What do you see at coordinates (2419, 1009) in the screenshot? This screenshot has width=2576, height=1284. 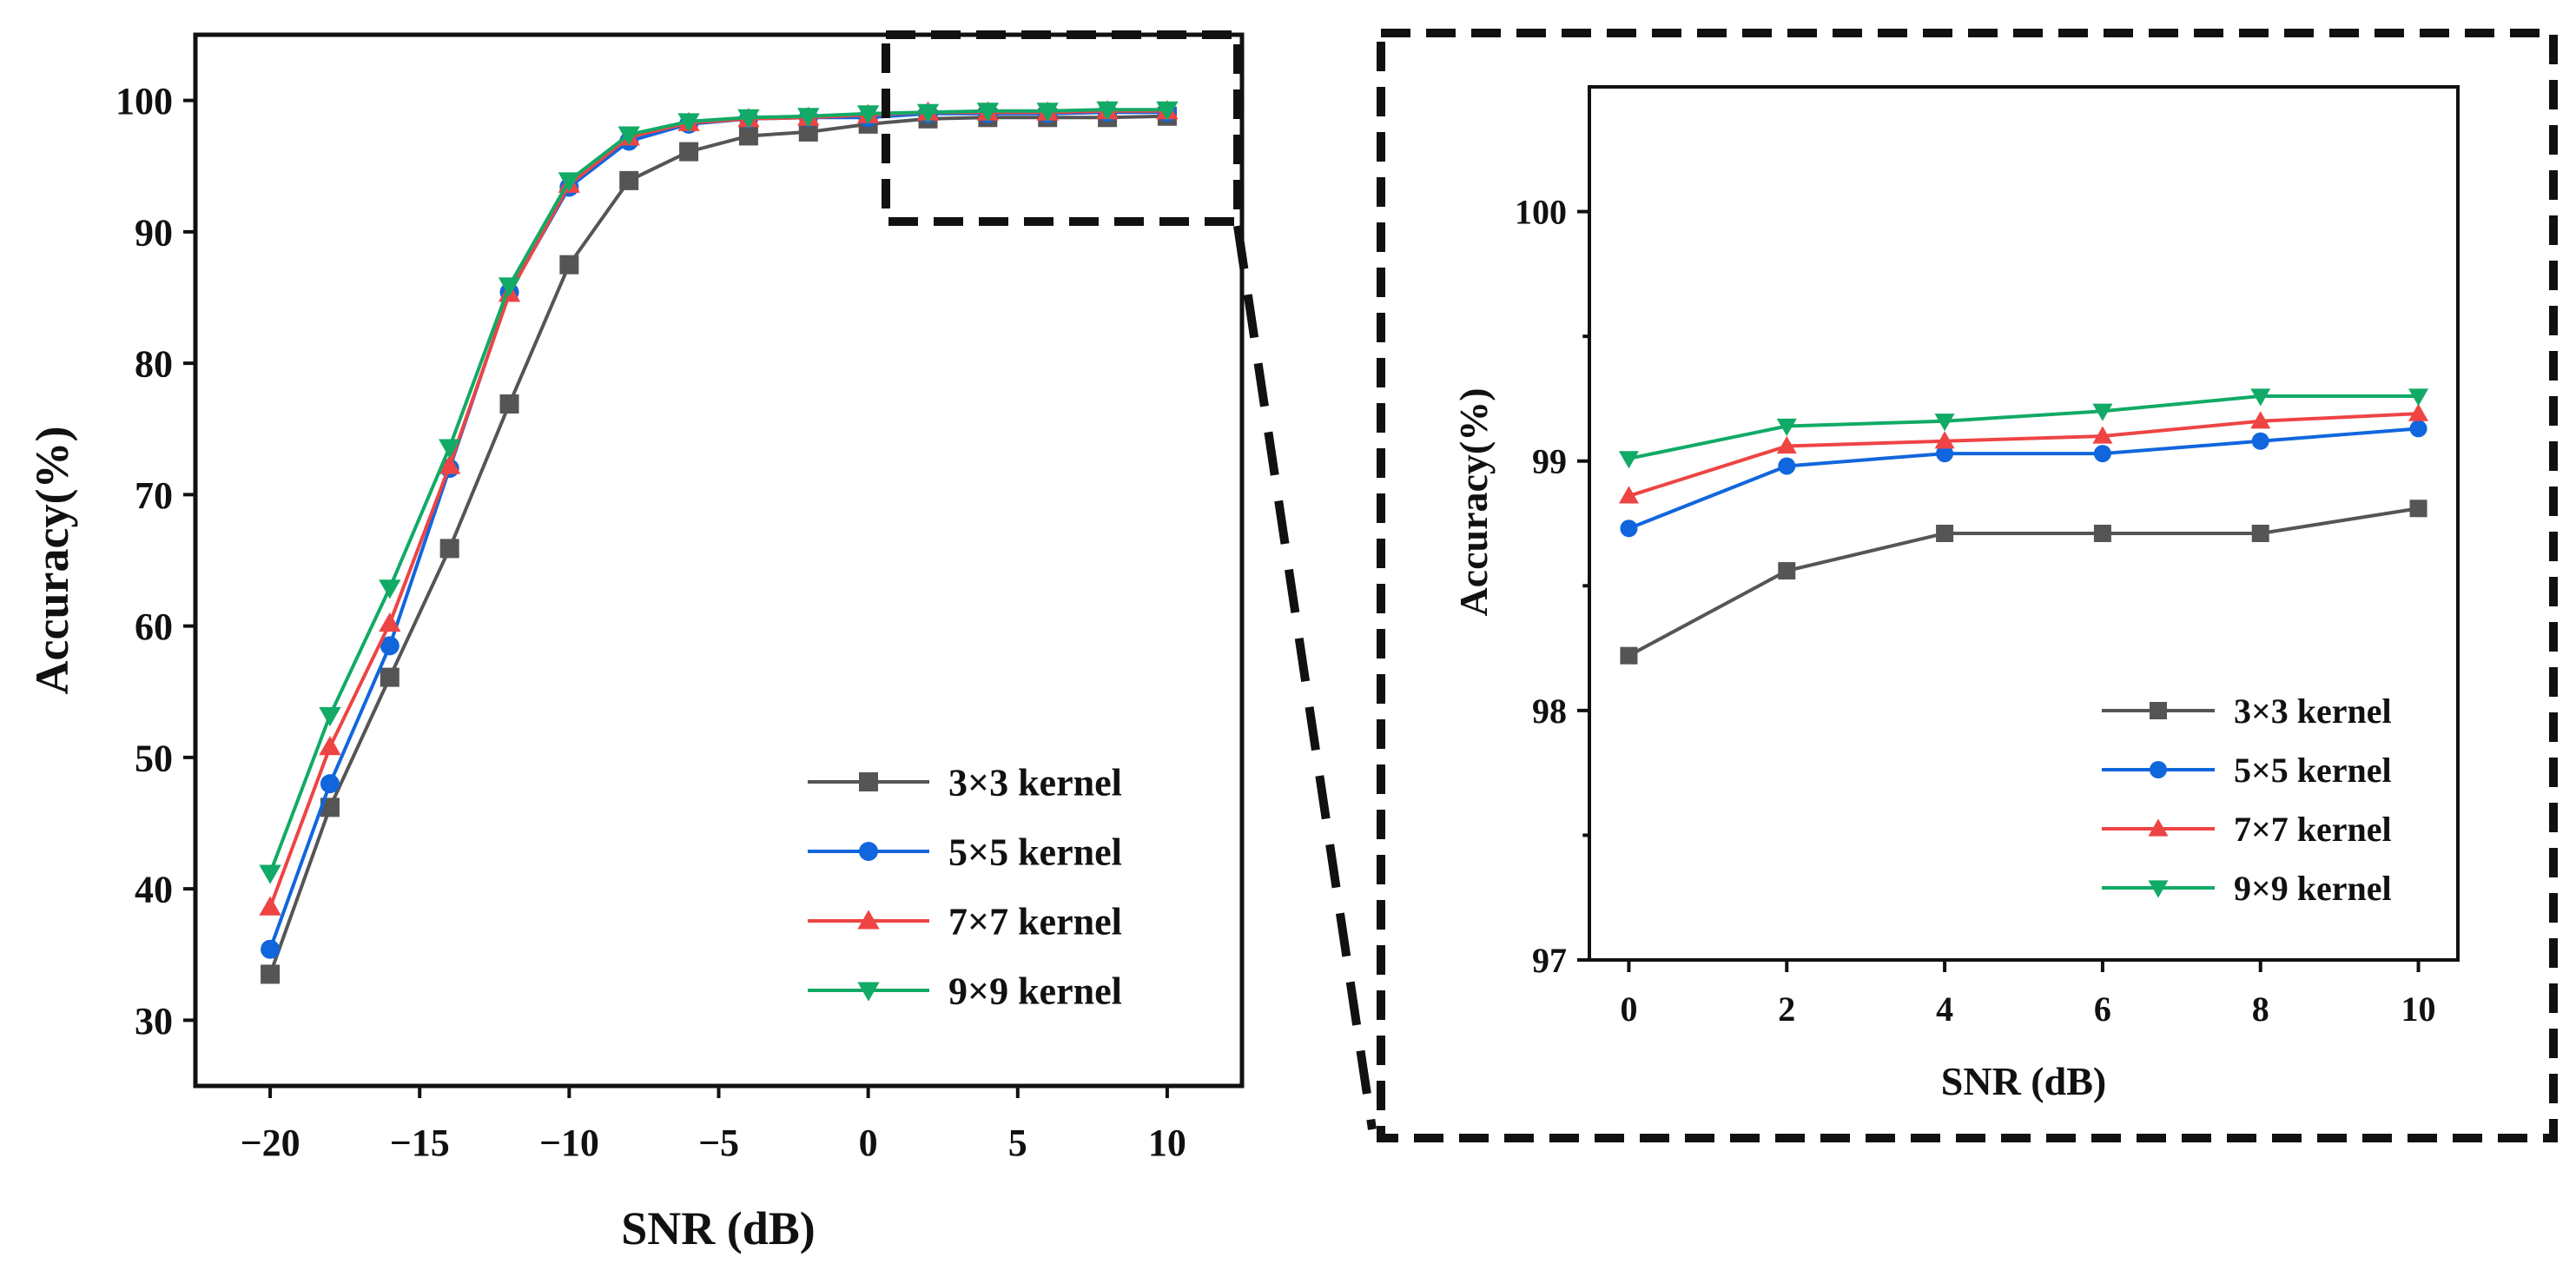 I see `zoom-x-tick-label: 10` at bounding box center [2419, 1009].